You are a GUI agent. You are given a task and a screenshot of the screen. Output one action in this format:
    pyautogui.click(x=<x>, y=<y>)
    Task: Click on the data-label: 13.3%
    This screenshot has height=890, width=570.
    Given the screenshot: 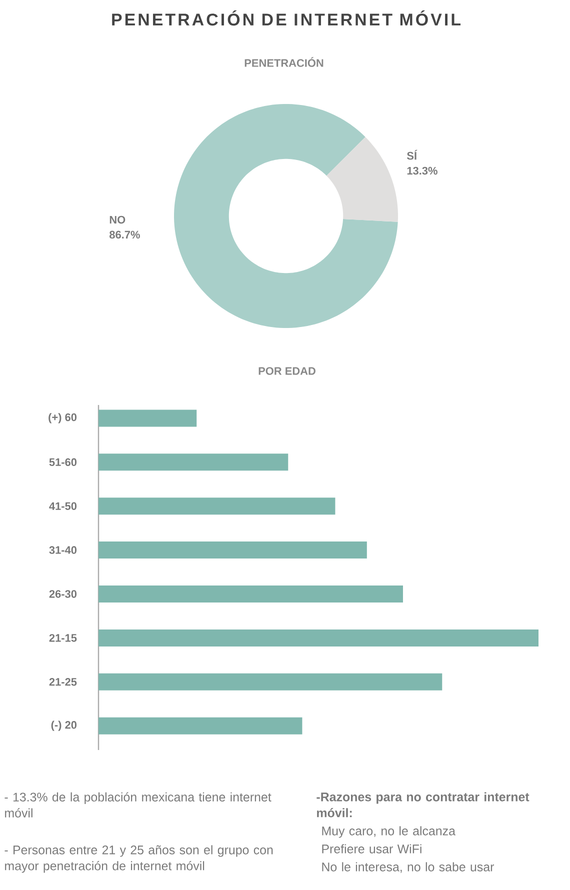 What is the action you would take?
    pyautogui.click(x=422, y=170)
    